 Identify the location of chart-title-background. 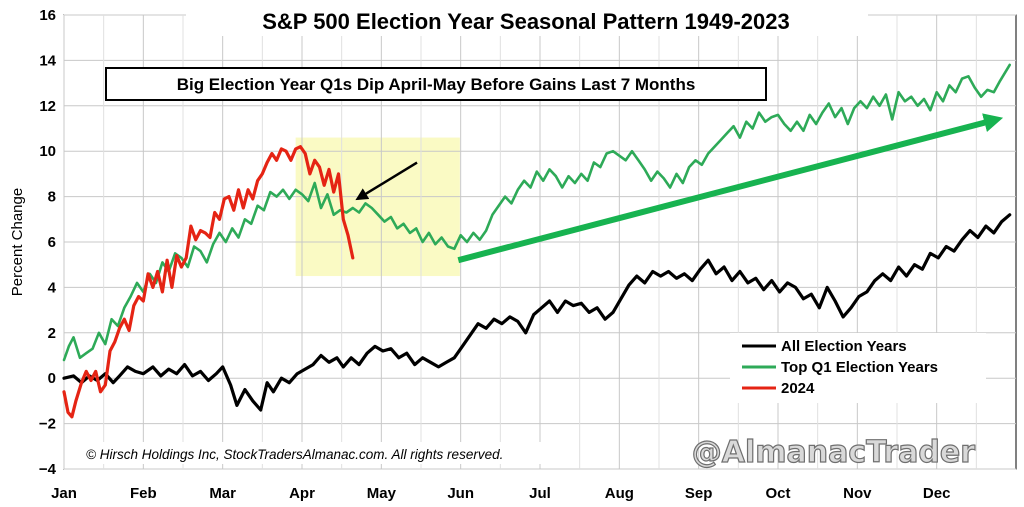
(527, 20).